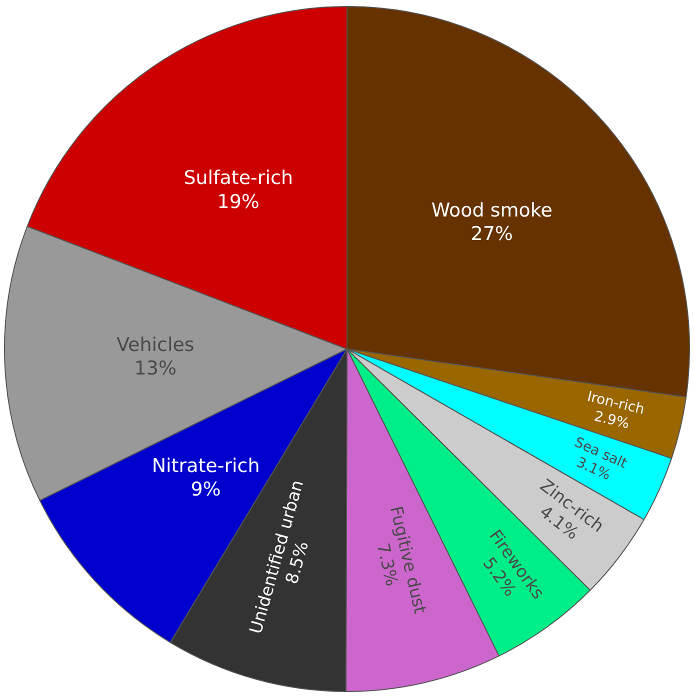 The height and width of the screenshot is (698, 694). I want to click on slice-label: Wood smoke, so click(491, 210).